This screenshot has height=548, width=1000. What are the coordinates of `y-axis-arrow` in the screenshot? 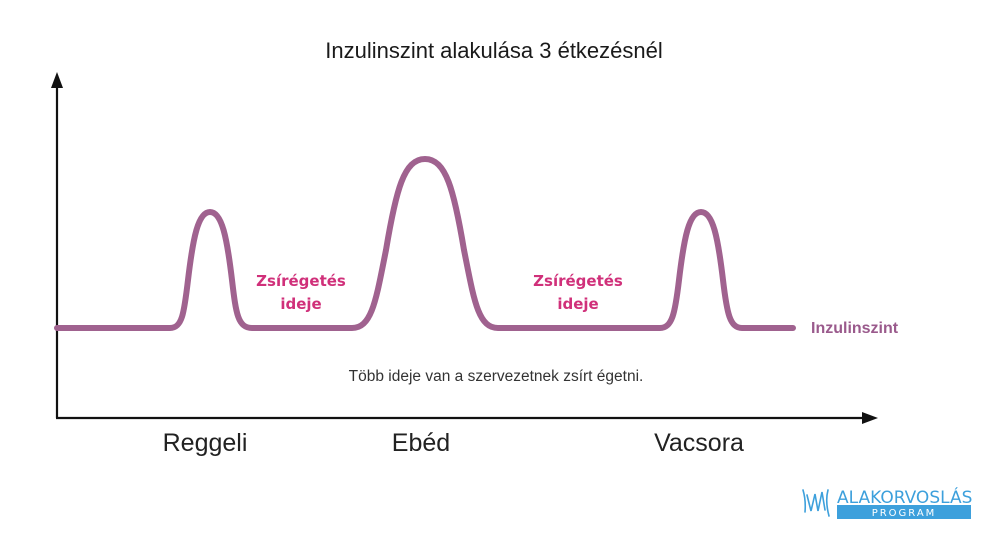 It's located at (57, 80).